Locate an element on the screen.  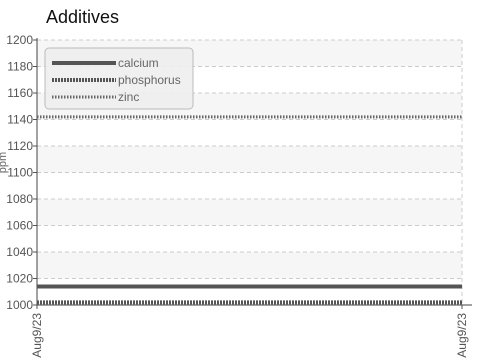
y-tick-label: 1080 is located at coordinates (19, 199).